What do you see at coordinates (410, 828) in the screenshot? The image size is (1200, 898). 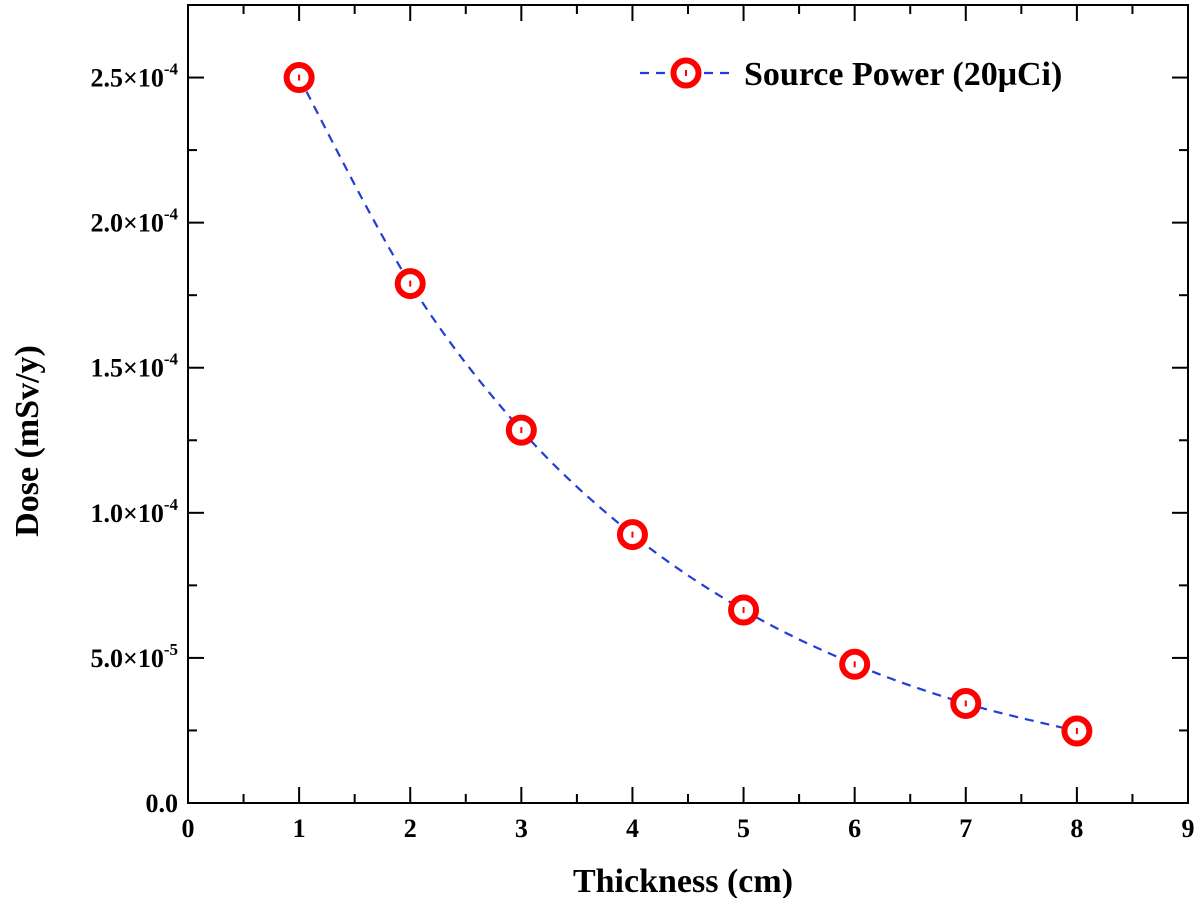 I see `x-tick-label: 2` at bounding box center [410, 828].